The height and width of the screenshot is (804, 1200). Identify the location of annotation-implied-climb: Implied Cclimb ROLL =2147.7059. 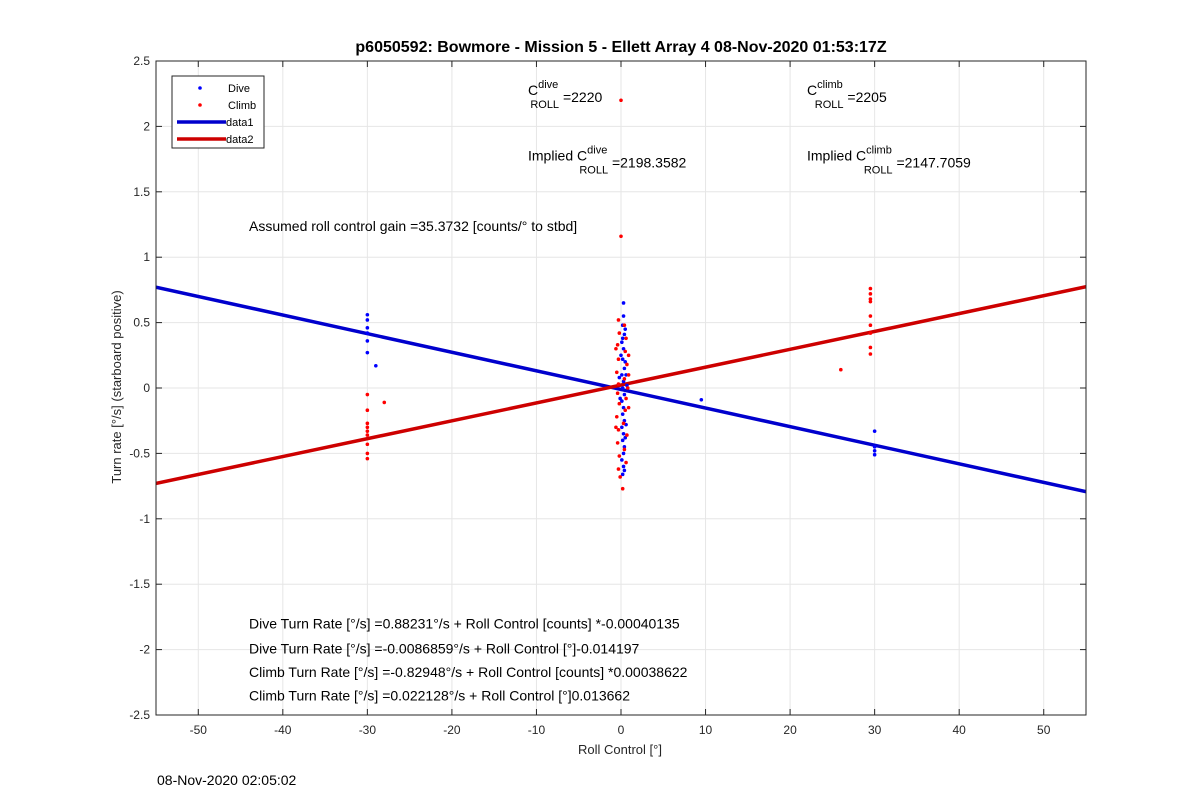
(889, 160).